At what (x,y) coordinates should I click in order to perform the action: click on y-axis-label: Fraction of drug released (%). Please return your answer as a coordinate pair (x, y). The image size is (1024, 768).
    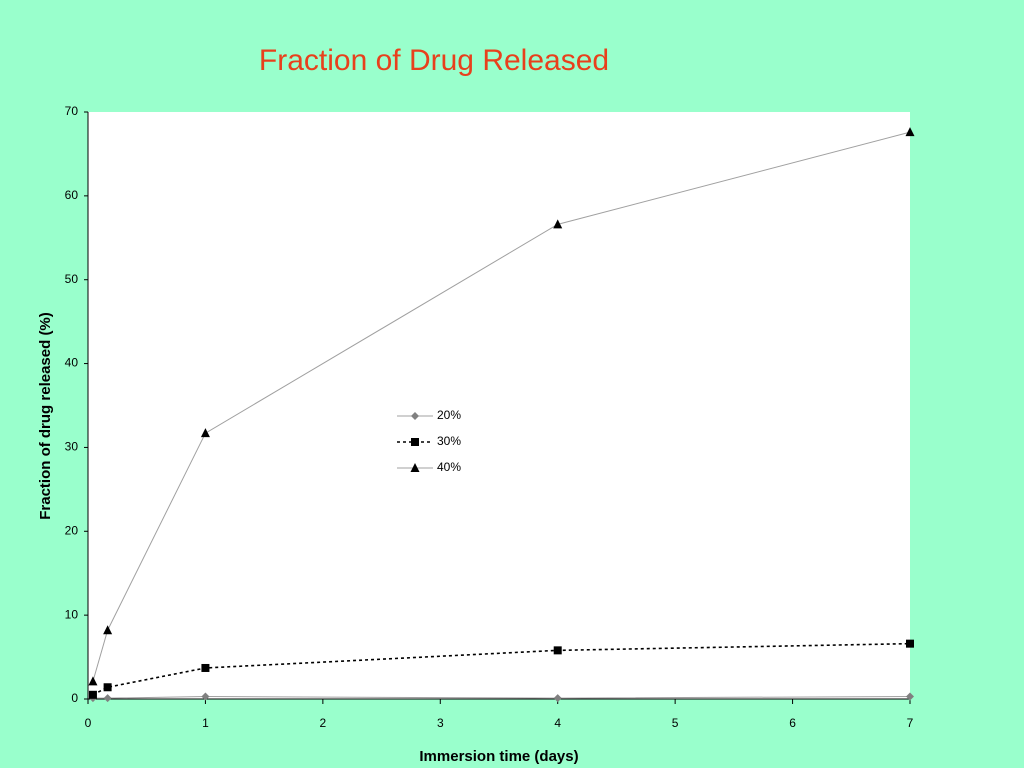
    Looking at the image, I should click on (45, 416).